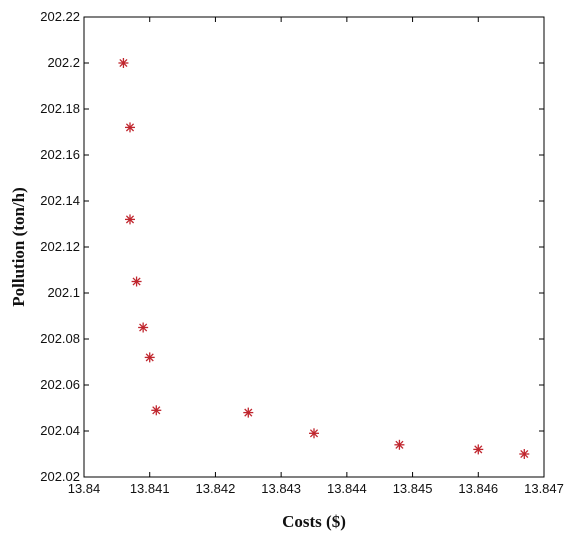 Image resolution: width=570 pixels, height=534 pixels. What do you see at coordinates (347, 488) in the screenshot?
I see `x-tick-label: 13.844` at bounding box center [347, 488].